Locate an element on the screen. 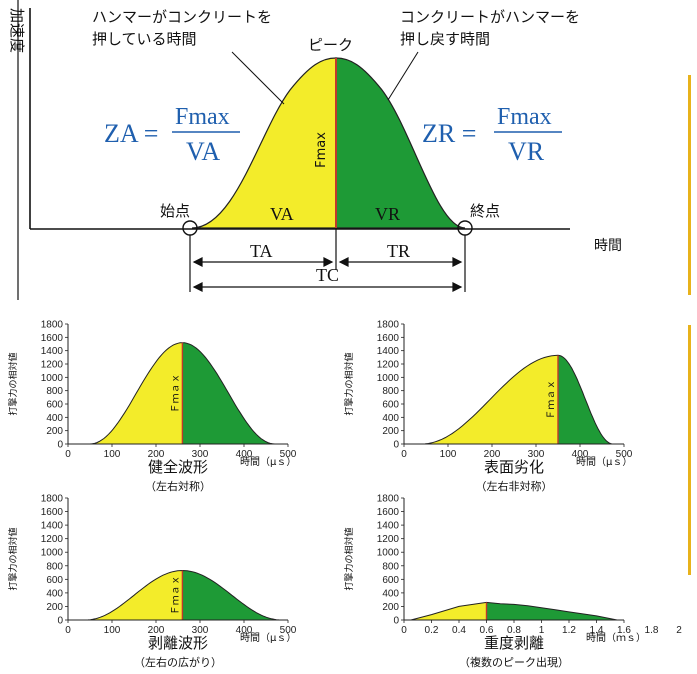 The height and width of the screenshot is (674, 697). za-formula: ZA = Fmax VA is located at coordinates (172, 135).